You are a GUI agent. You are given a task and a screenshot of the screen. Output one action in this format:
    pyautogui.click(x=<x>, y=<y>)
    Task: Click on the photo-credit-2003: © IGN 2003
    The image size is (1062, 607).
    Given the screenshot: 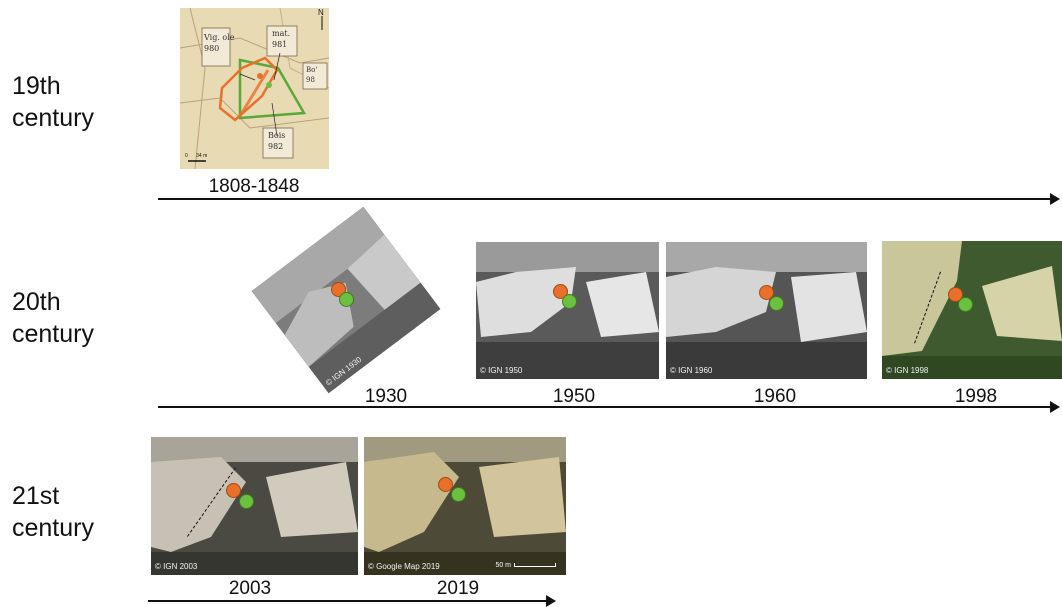 What is the action you would take?
    pyautogui.click(x=176, y=566)
    